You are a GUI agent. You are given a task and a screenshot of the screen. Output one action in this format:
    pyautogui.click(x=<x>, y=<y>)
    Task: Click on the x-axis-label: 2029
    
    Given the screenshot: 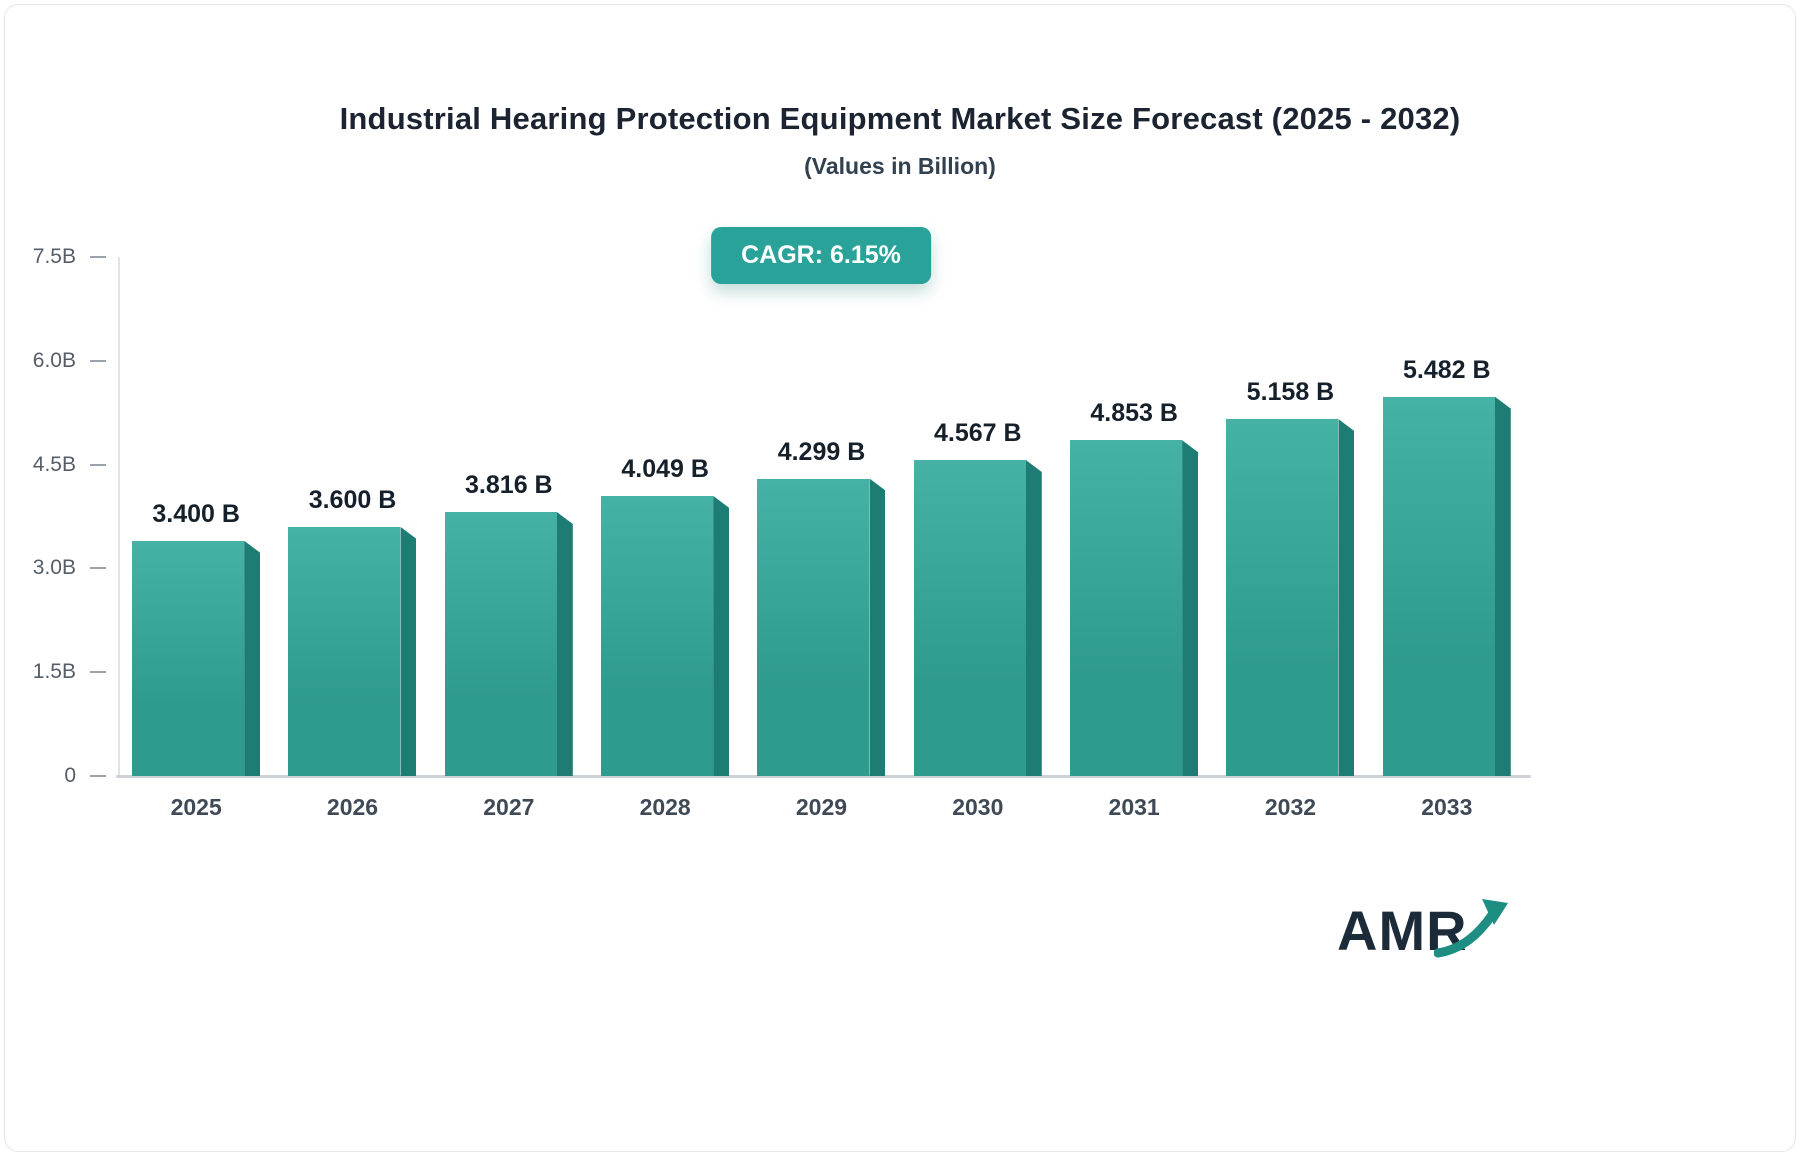 What is the action you would take?
    pyautogui.click(x=821, y=807)
    